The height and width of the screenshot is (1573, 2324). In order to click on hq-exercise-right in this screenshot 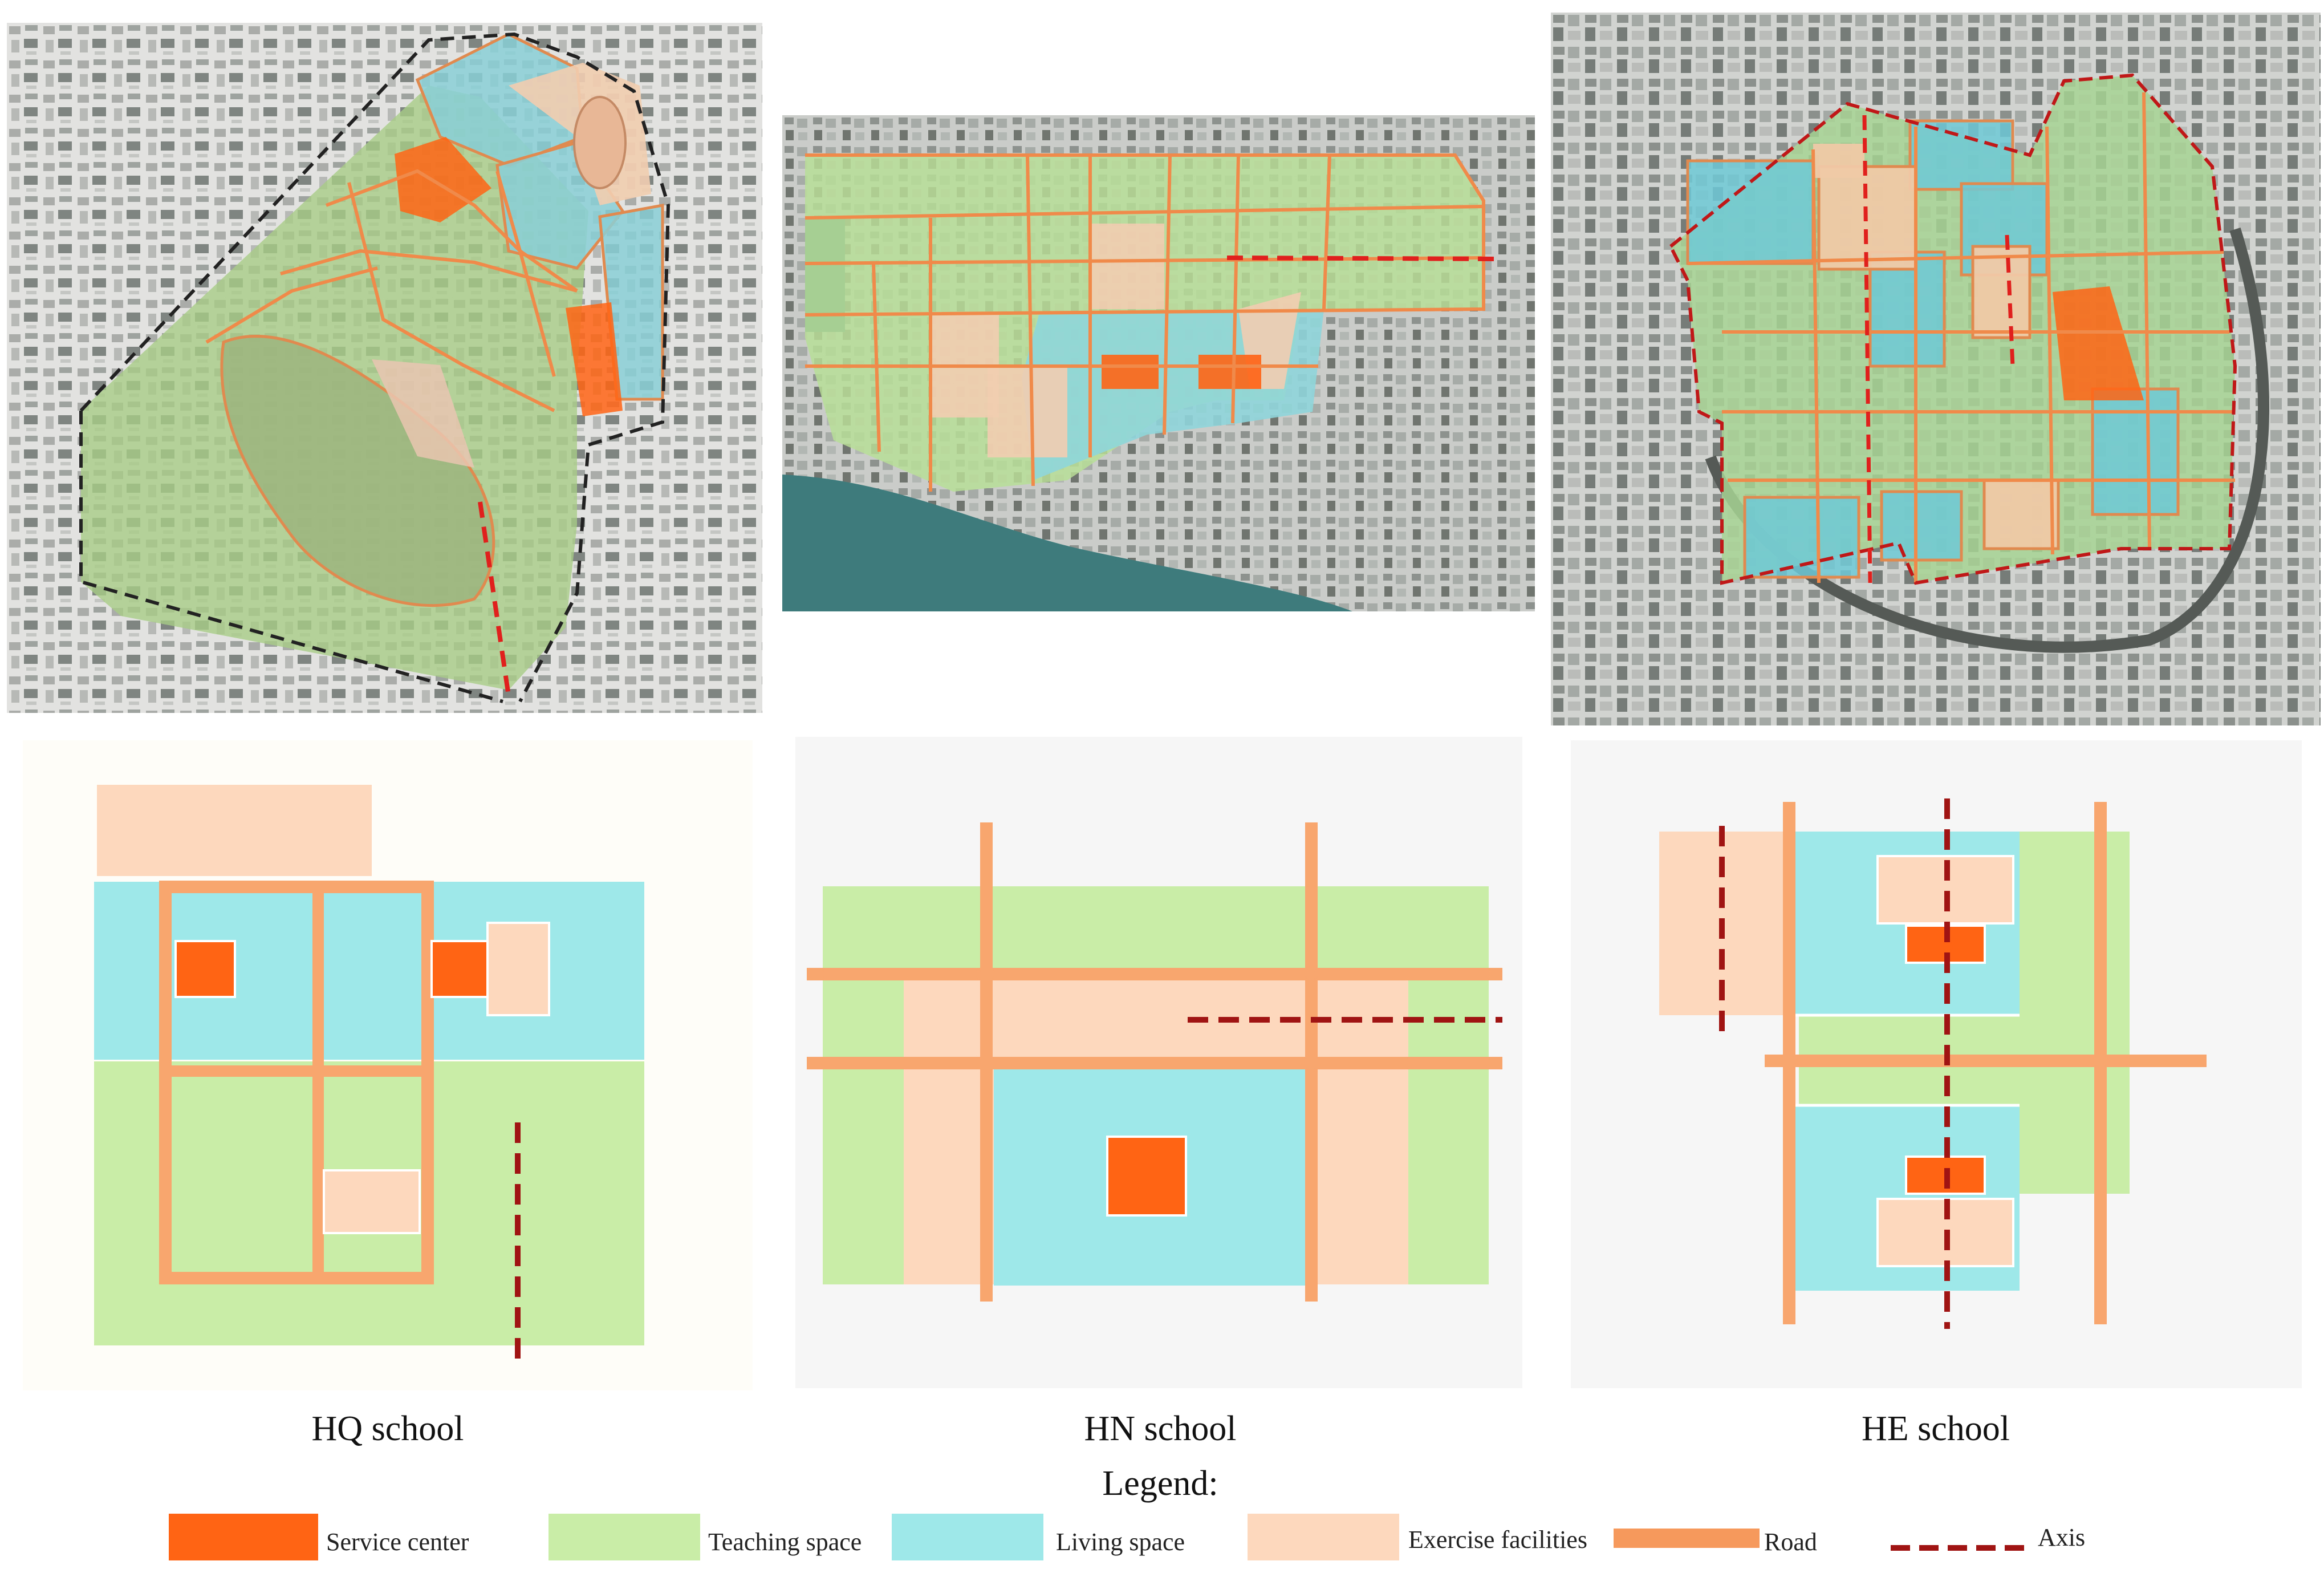, I will do `click(518, 969)`.